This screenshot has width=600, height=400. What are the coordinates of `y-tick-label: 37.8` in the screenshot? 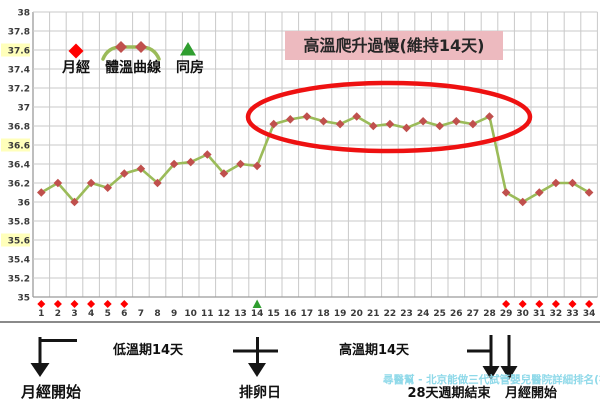 It's located at (19, 33).